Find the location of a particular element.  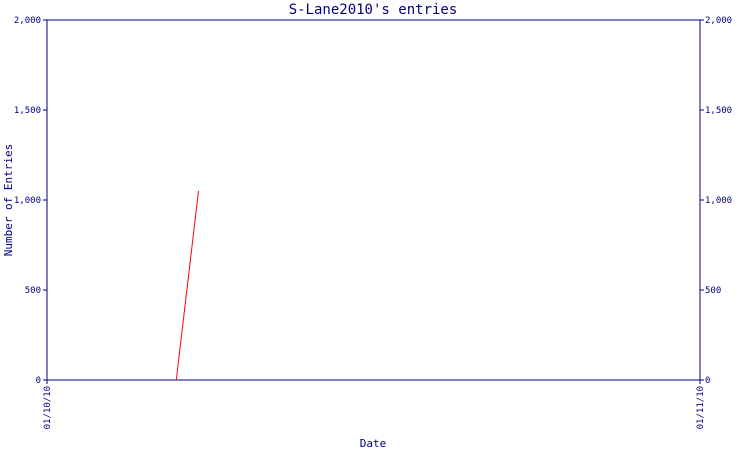

y-axis-left: 0 500 1,000 1,500 2,000 is located at coordinates (30, 201).